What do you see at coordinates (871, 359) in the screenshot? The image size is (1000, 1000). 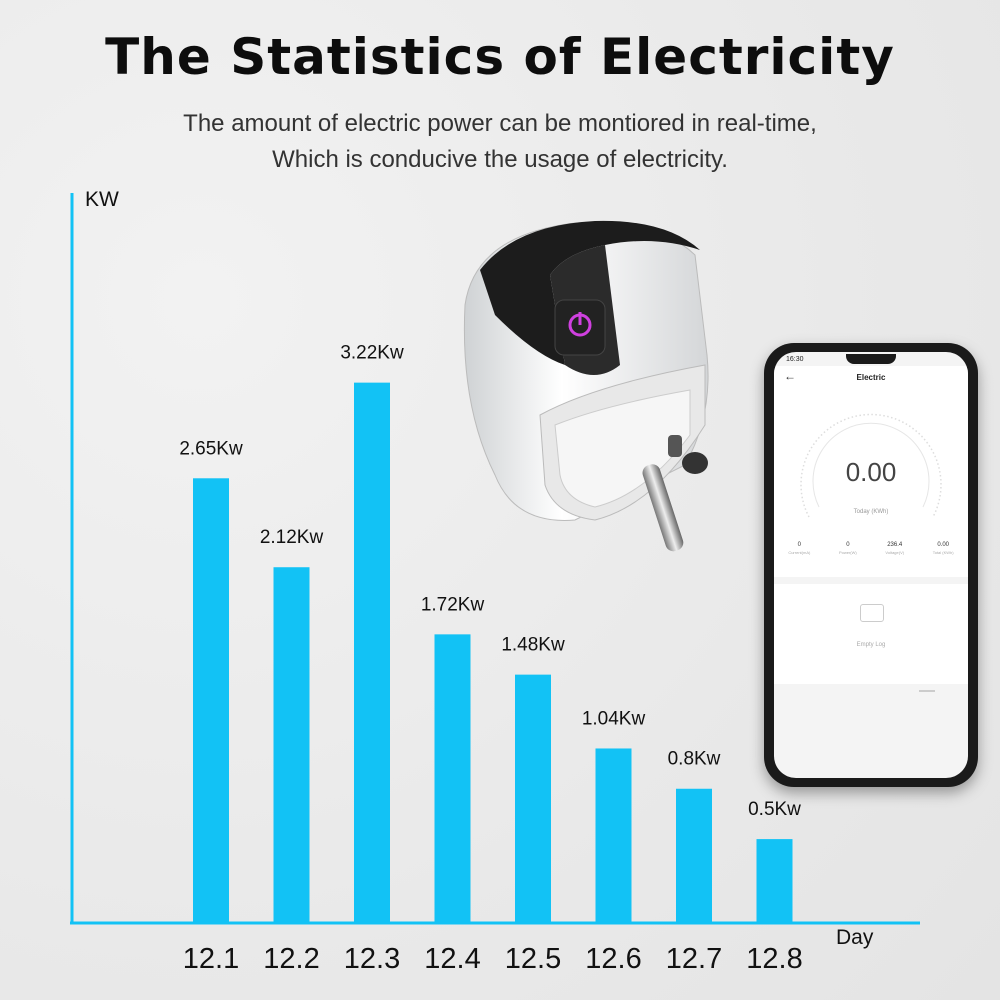 I see `phone-notch` at bounding box center [871, 359].